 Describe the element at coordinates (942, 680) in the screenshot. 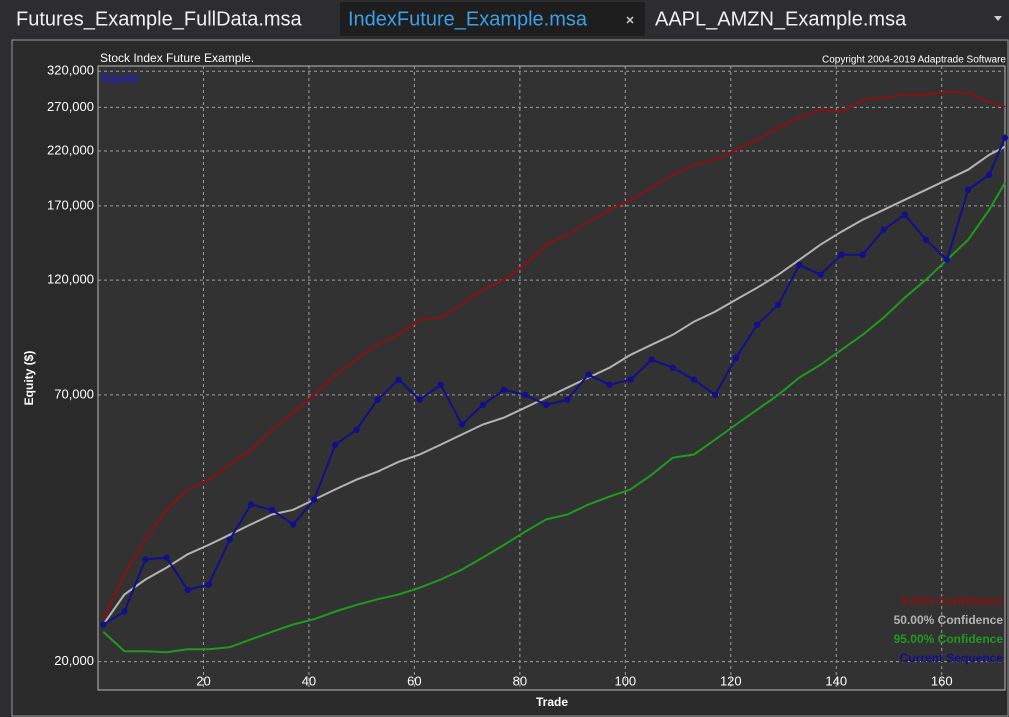

I see `x-tick-label: 160` at that location.